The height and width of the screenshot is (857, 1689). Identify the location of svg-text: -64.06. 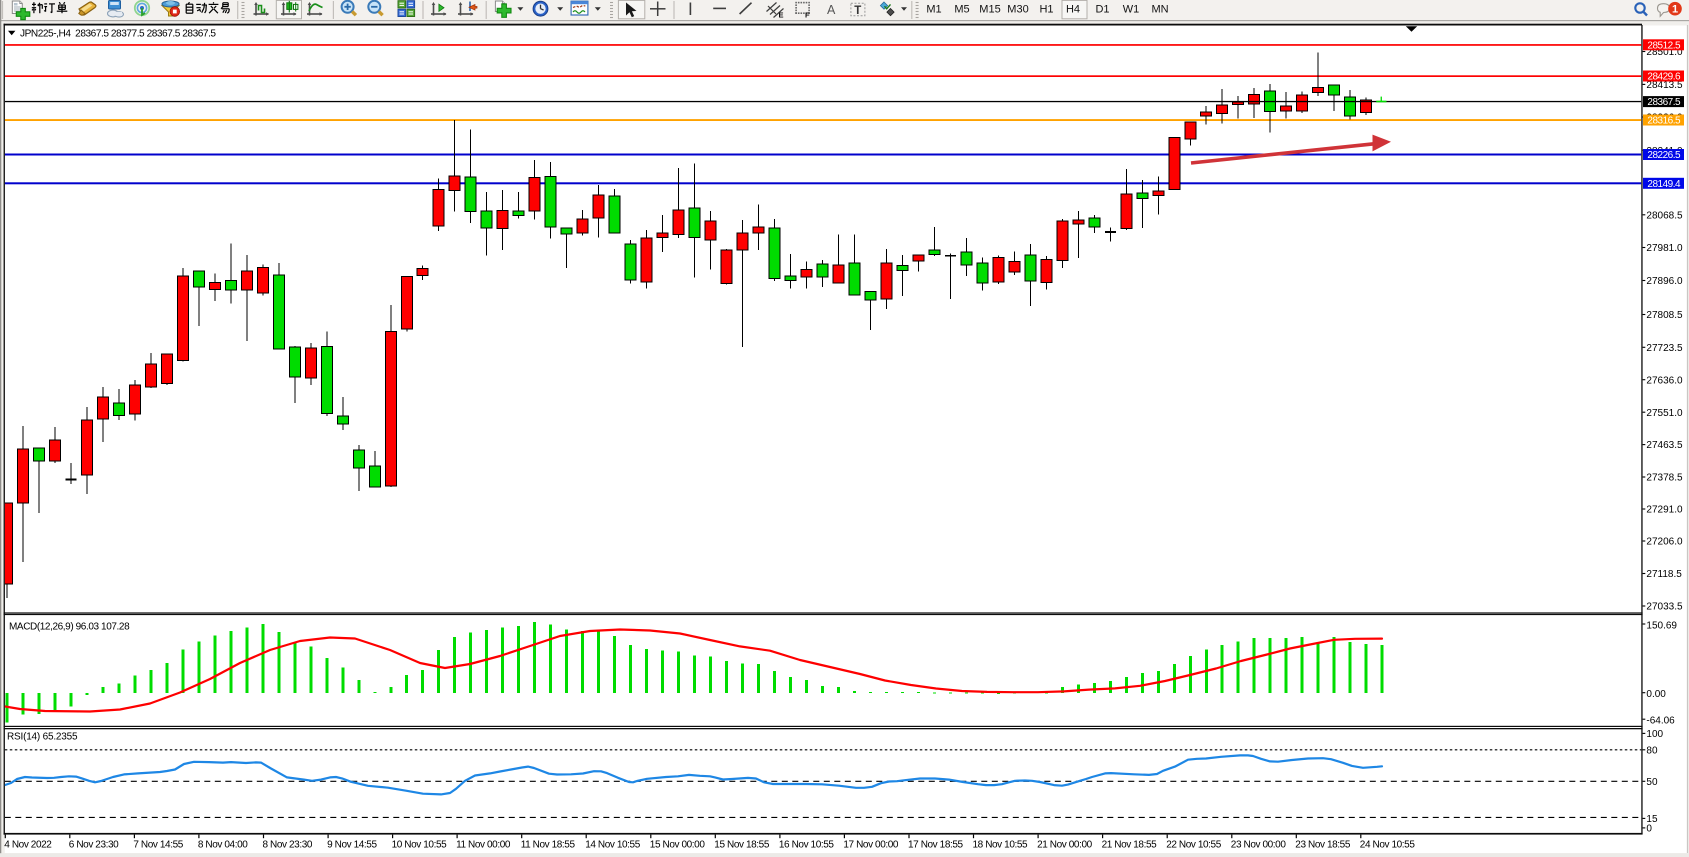
(1660, 721).